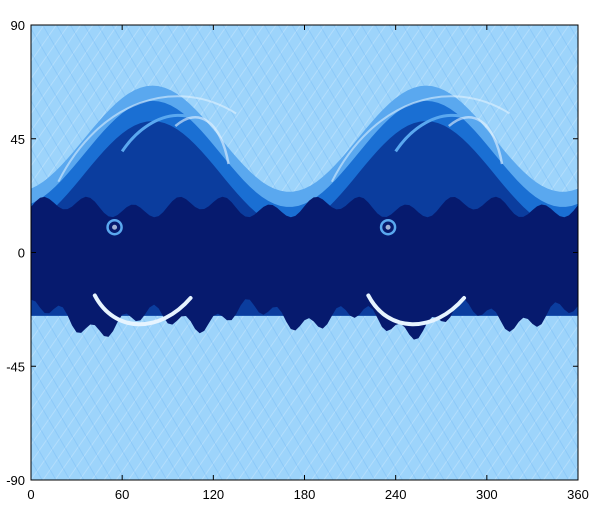 Image resolution: width=609 pixels, height=507 pixels. What do you see at coordinates (213, 494) in the screenshot?
I see `x-tick-label: 120` at bounding box center [213, 494].